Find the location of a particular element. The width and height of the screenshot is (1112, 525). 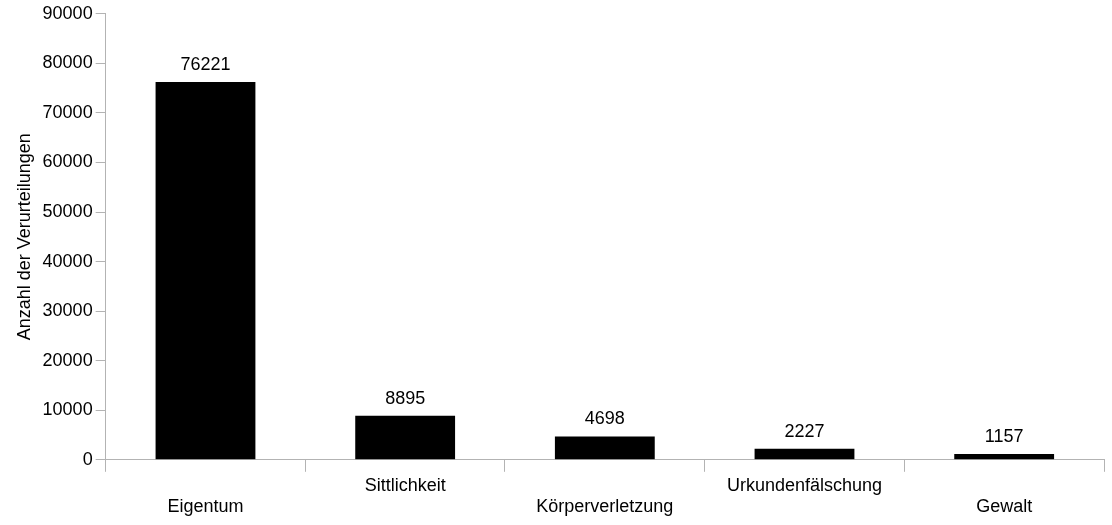

y-tick-label: 70000 is located at coordinates (67, 111).